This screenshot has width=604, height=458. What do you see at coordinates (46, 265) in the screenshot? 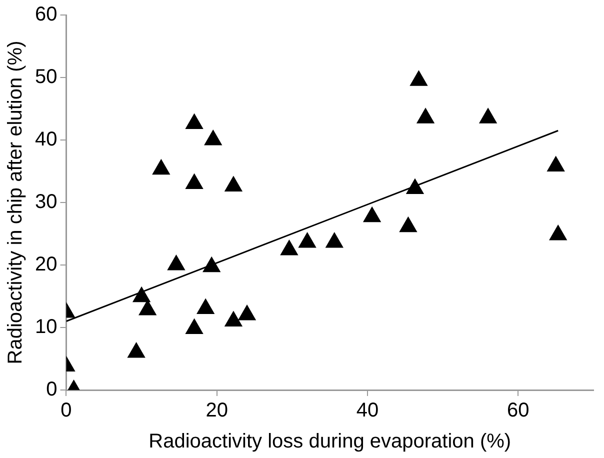
I see `y-tick-label: 20` at bounding box center [46, 265].